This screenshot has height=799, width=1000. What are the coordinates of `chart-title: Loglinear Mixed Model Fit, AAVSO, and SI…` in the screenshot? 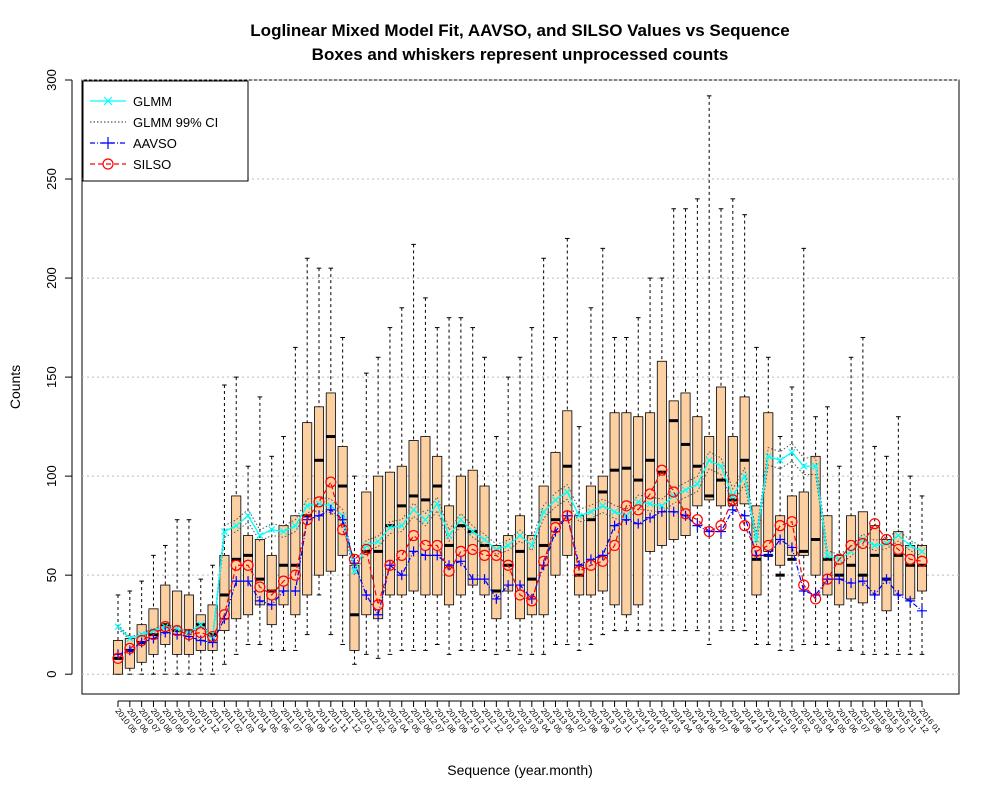 It's located at (519, 30).